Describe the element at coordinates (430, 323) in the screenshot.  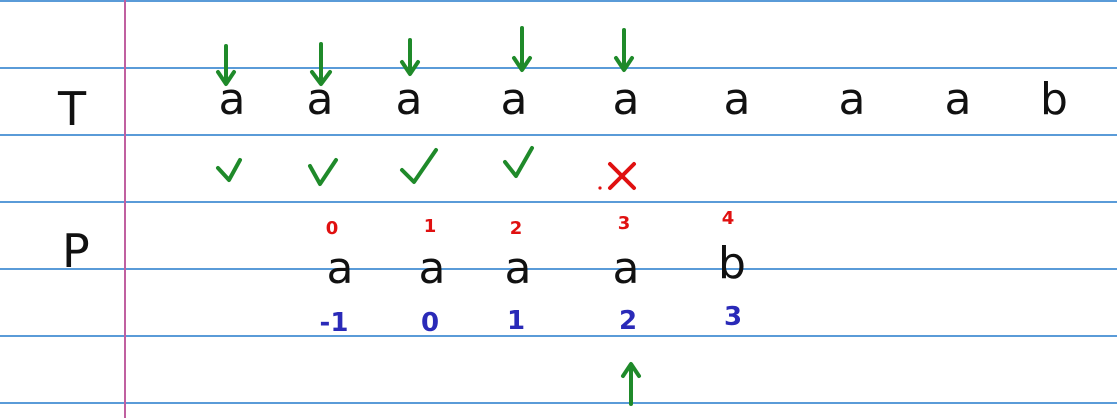
I see `next-value: 0` at that location.